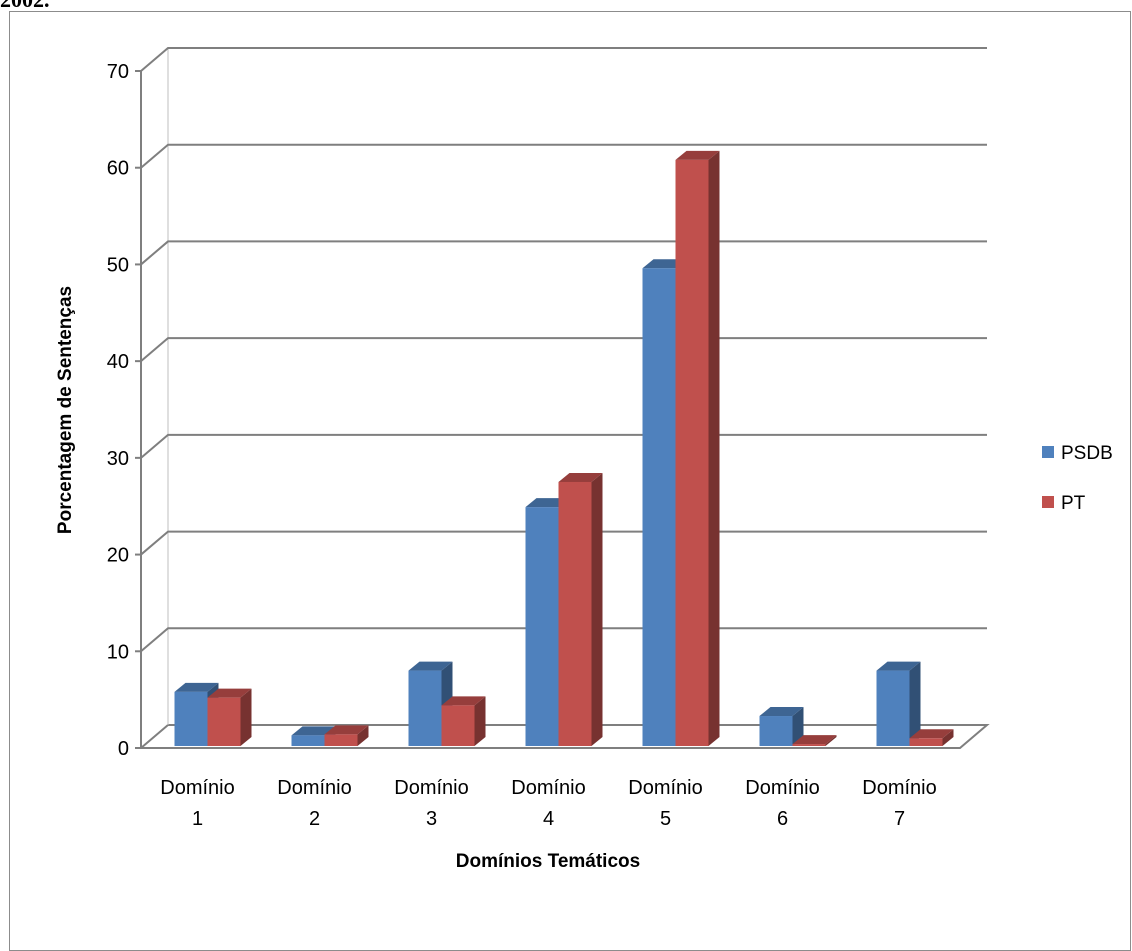 The height and width of the screenshot is (951, 1132). What do you see at coordinates (197, 819) in the screenshot?
I see `x-category-label: 1` at bounding box center [197, 819].